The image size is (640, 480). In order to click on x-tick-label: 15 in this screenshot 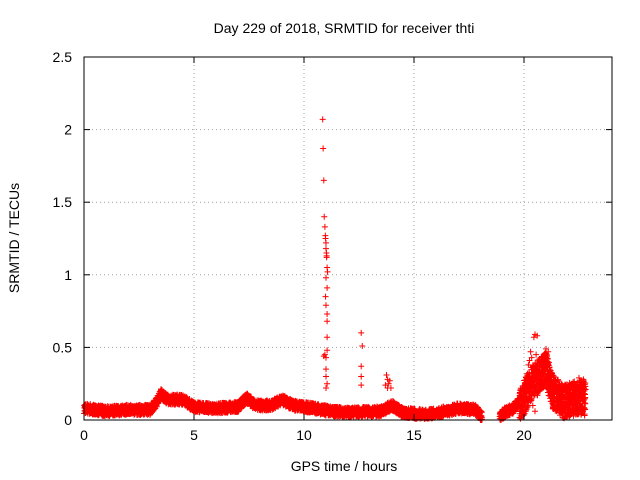, I will do `click(414, 435)`.